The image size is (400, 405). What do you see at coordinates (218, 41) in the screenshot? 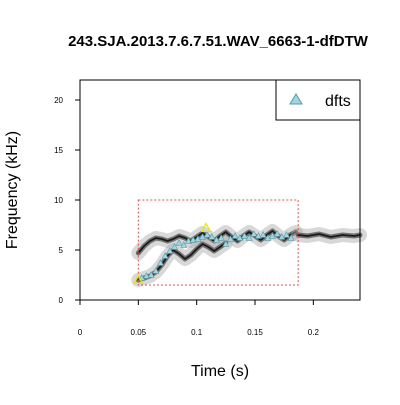
I see `chart-title: 243.SJA.2013.7.6.7.51.WAV_6663-1-dfDTW` at bounding box center [218, 41].